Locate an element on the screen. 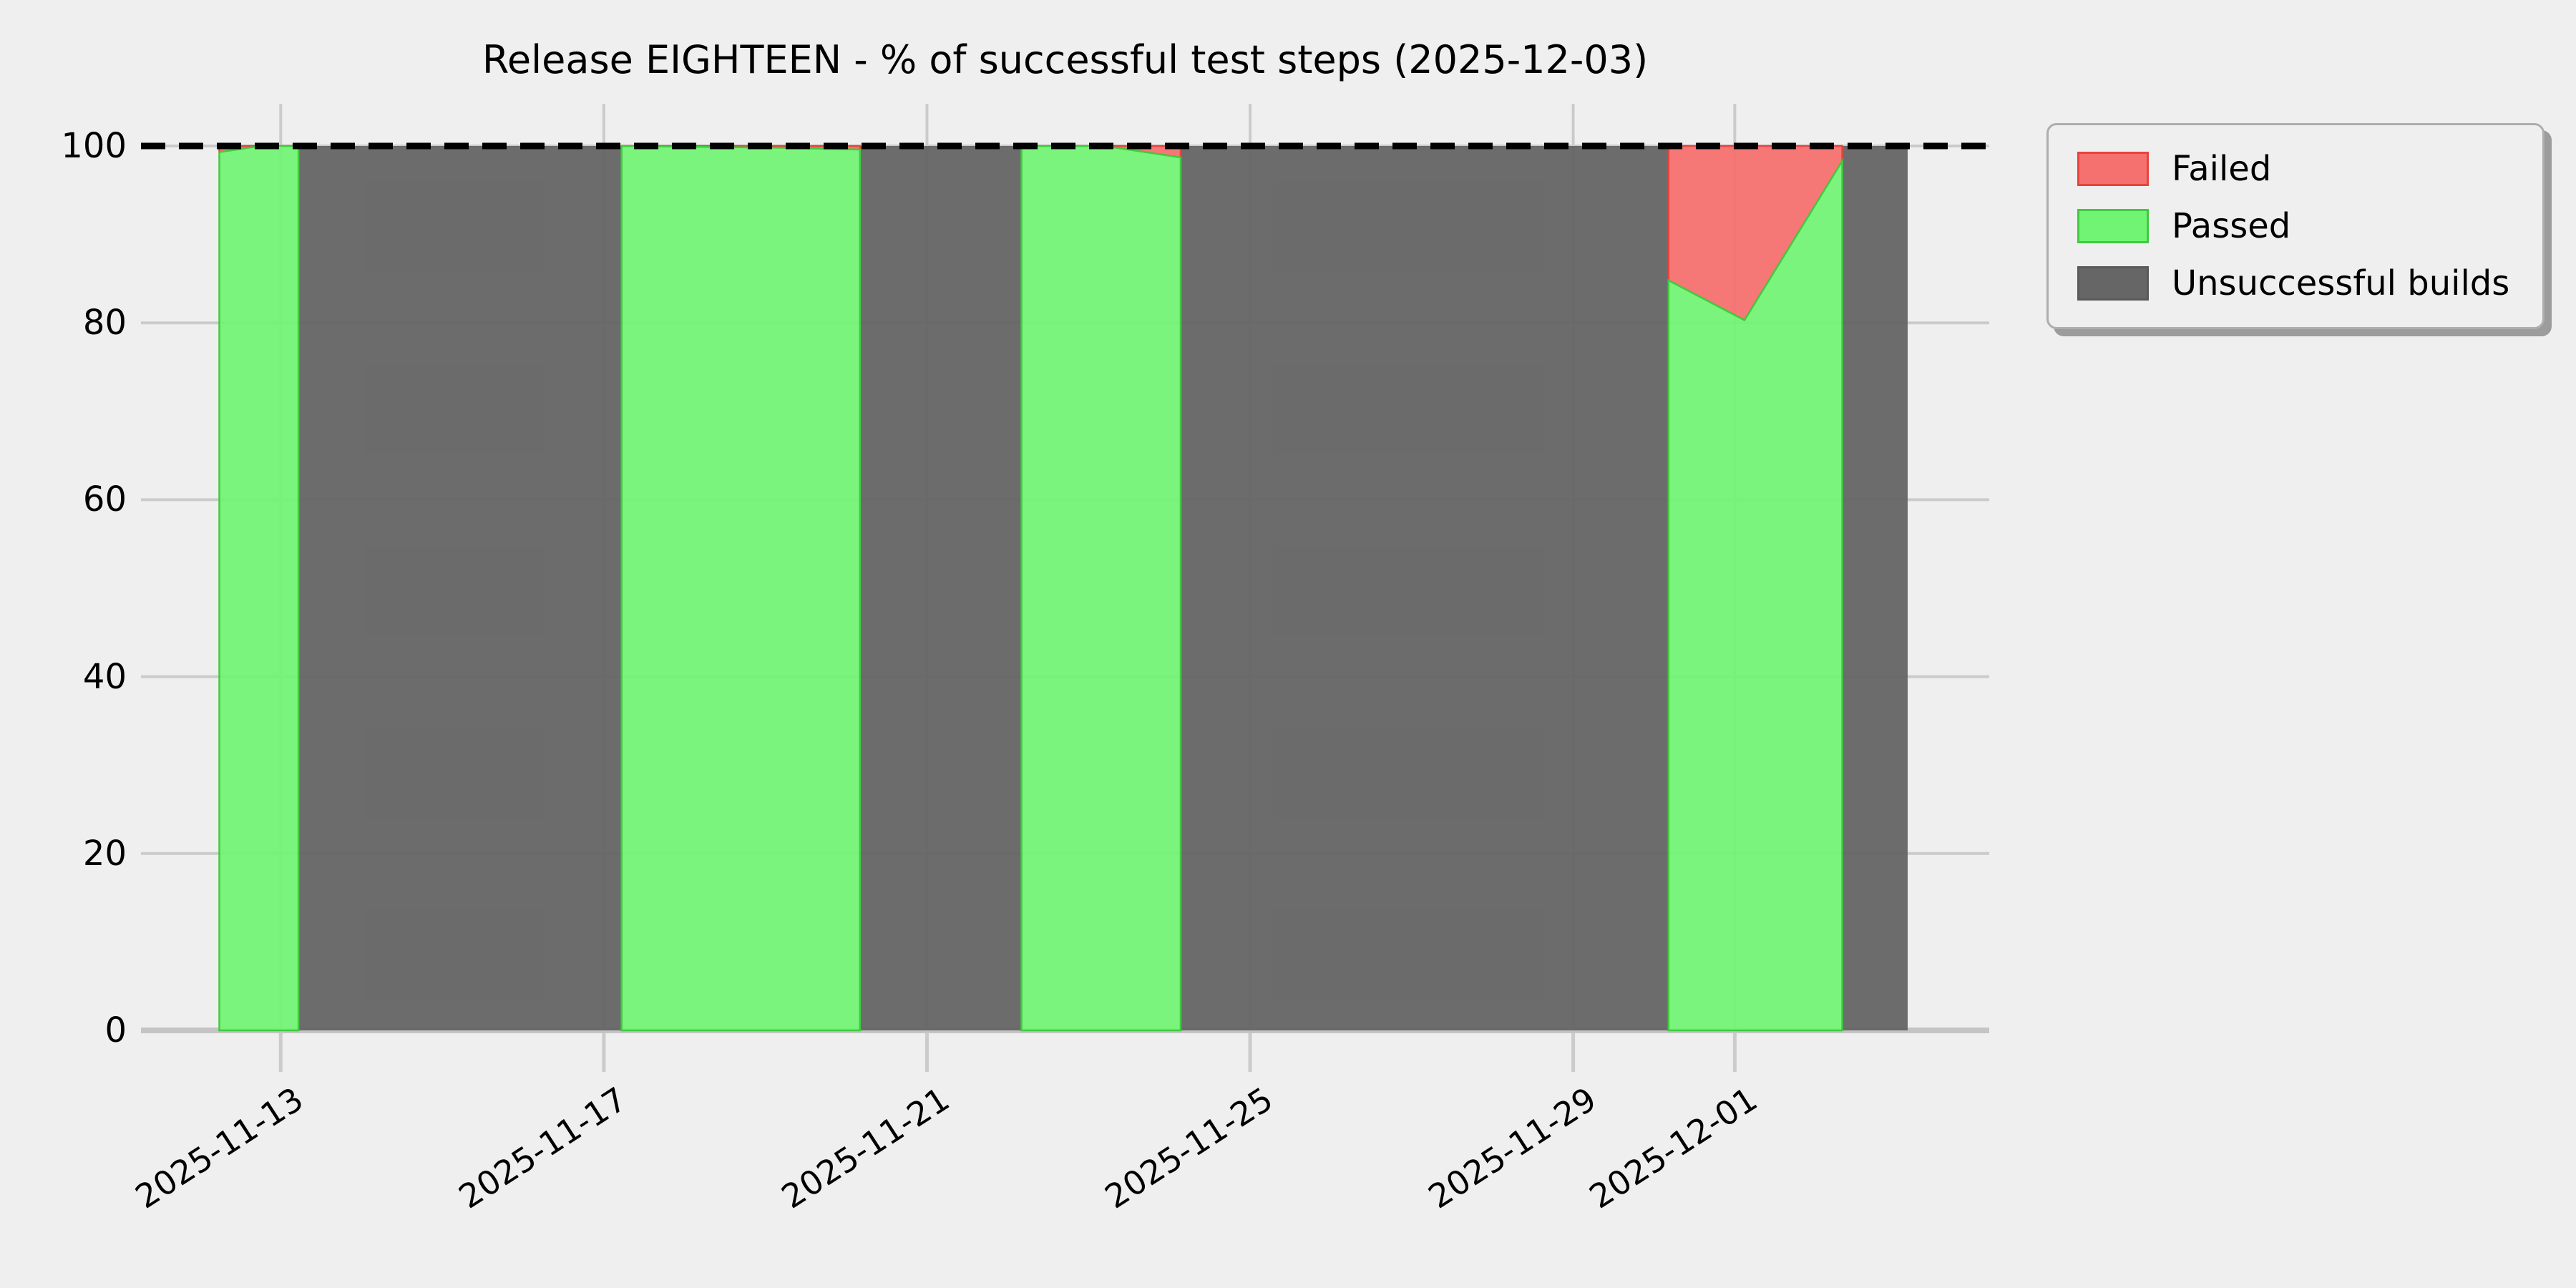 Image resolution: width=2576 pixels, height=1288 pixels. legend-item-unsuccessful: Unsuccessful builds is located at coordinates (2309, 283).